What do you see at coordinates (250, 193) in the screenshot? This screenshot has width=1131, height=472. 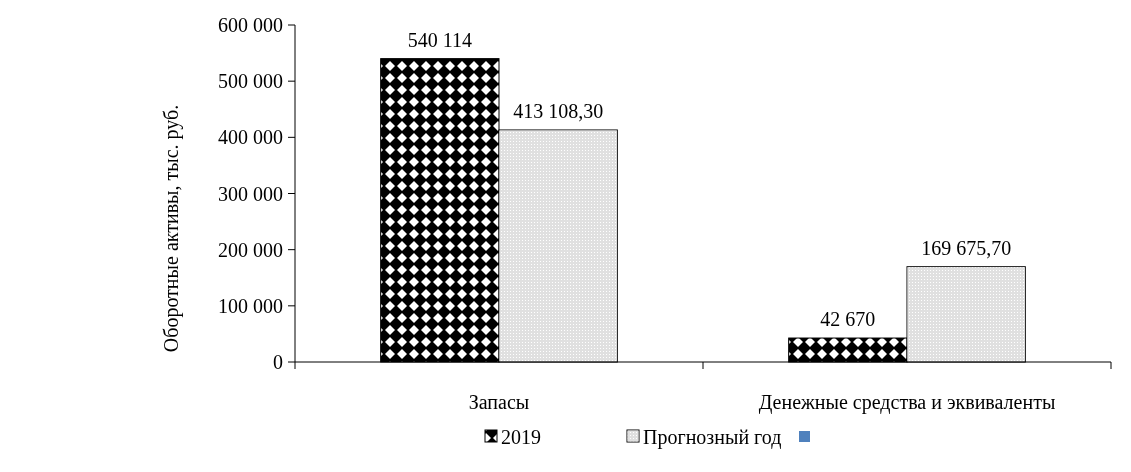 I see `y-tick-label: 300 000` at bounding box center [250, 193].